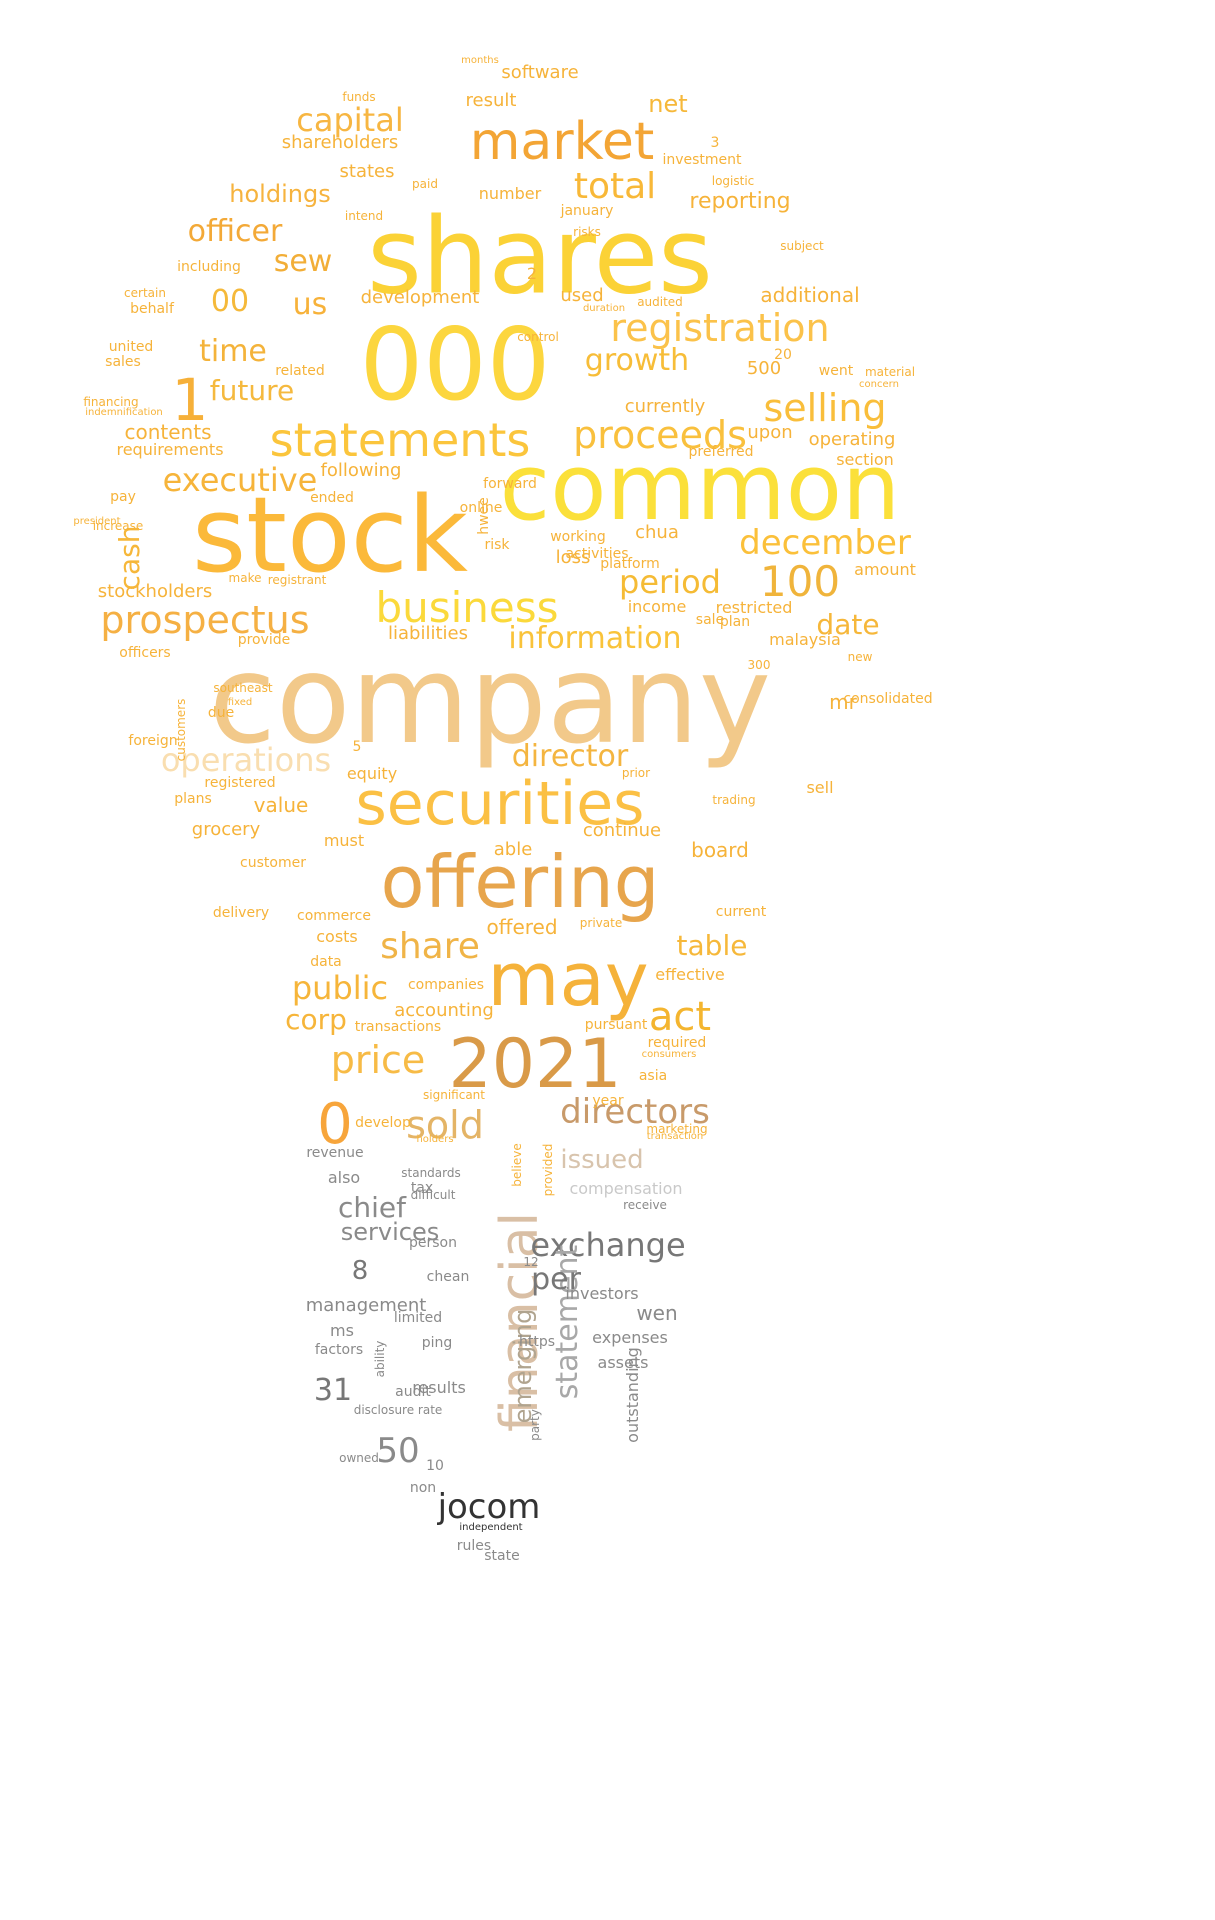 The width and height of the screenshot is (1215, 1920). What do you see at coordinates (310, 304) in the screenshot?
I see `cloud-word: us` at bounding box center [310, 304].